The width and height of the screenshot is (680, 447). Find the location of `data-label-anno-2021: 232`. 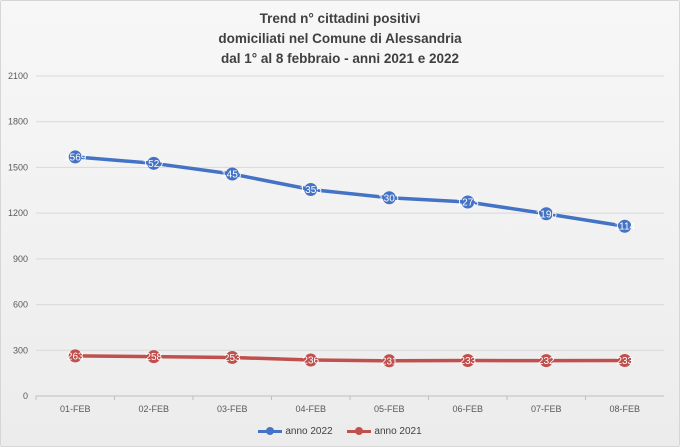

data-label-anno-2021: 232 is located at coordinates (546, 361).